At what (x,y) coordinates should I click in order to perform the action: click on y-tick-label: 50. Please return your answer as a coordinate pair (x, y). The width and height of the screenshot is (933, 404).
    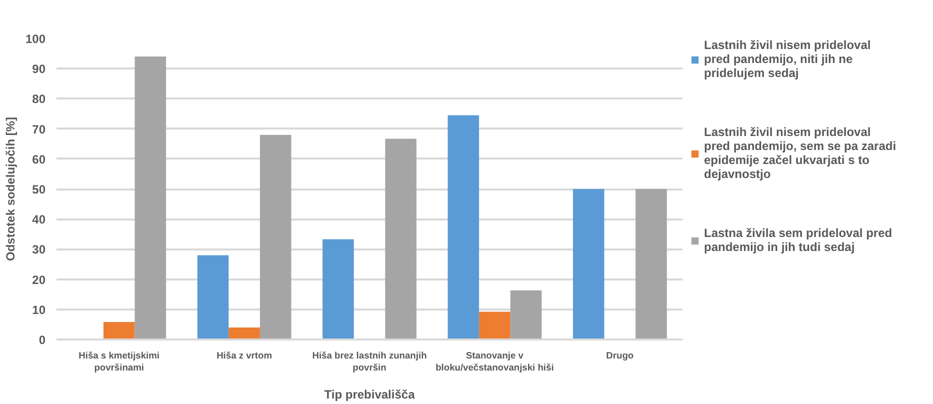
    Looking at the image, I should click on (39, 189).